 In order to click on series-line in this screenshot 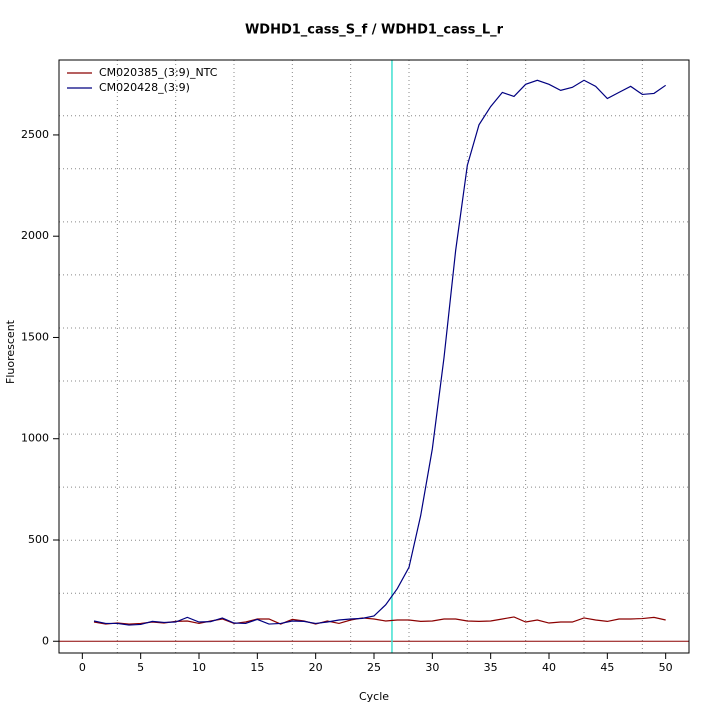, I will do `click(379, 620)`.